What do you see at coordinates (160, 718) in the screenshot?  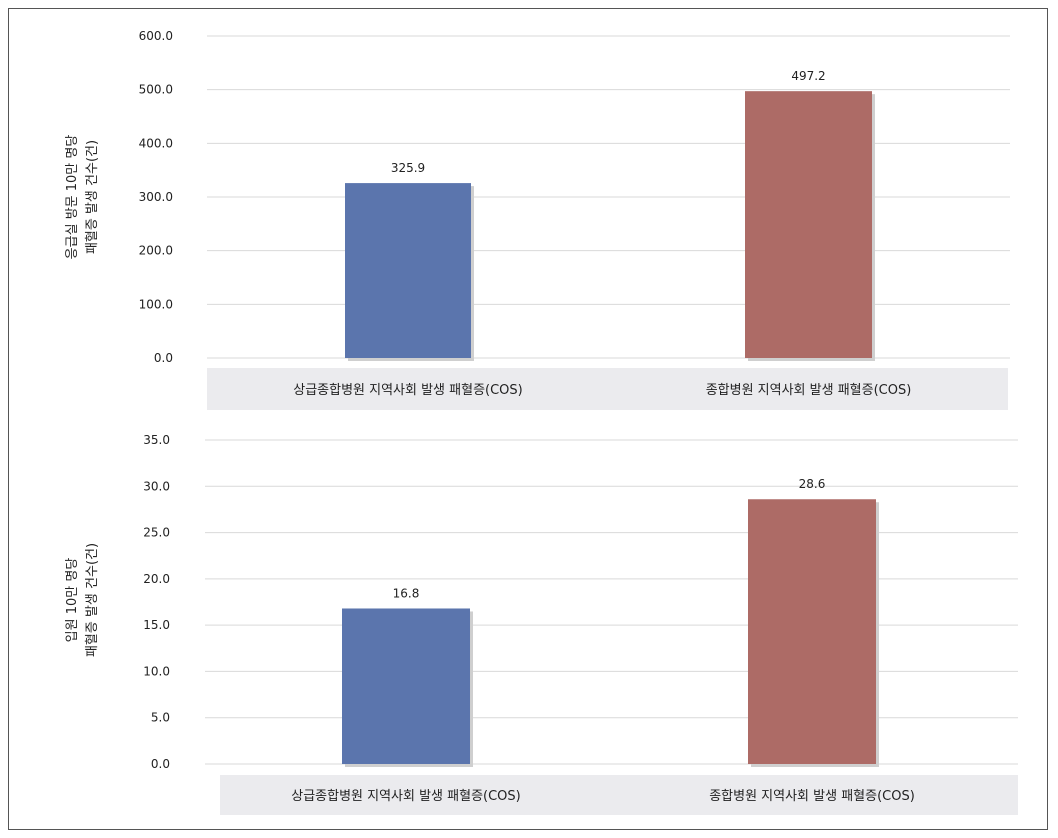 I see `y-tick-label: 5.0` at bounding box center [160, 718].